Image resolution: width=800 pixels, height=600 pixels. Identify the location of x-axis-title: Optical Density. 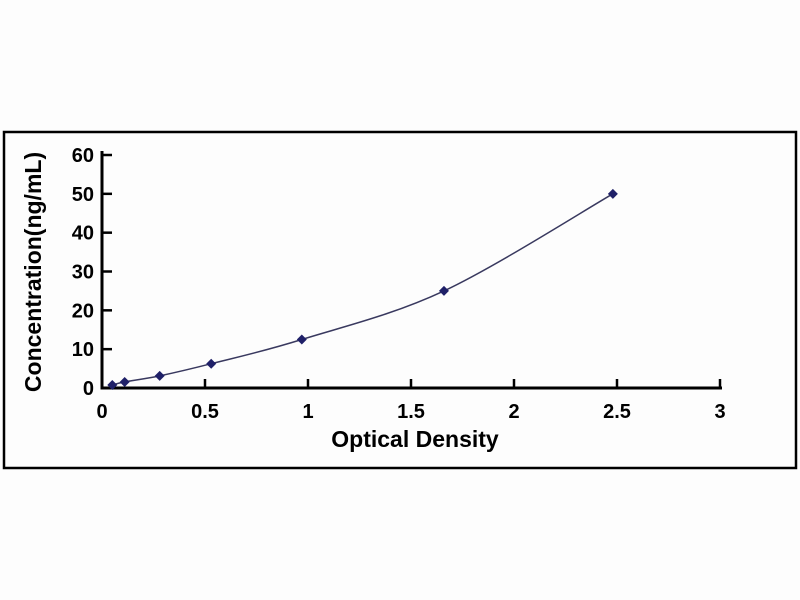
(415, 439).